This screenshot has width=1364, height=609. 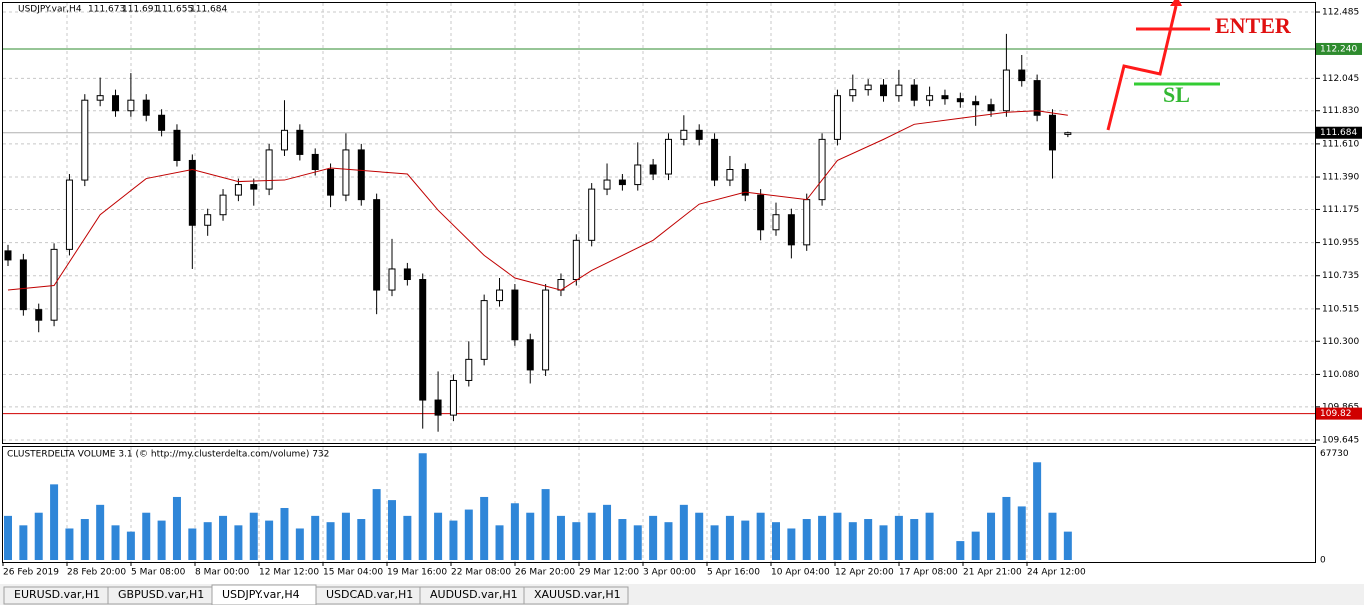 What do you see at coordinates (1340, 243) in the screenshot?
I see `y-tick-label: 110.955` at bounding box center [1340, 243].